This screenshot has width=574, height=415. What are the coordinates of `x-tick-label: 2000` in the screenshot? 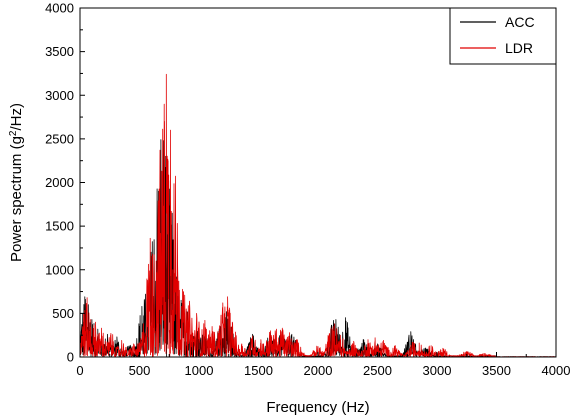 It's located at (318, 370).